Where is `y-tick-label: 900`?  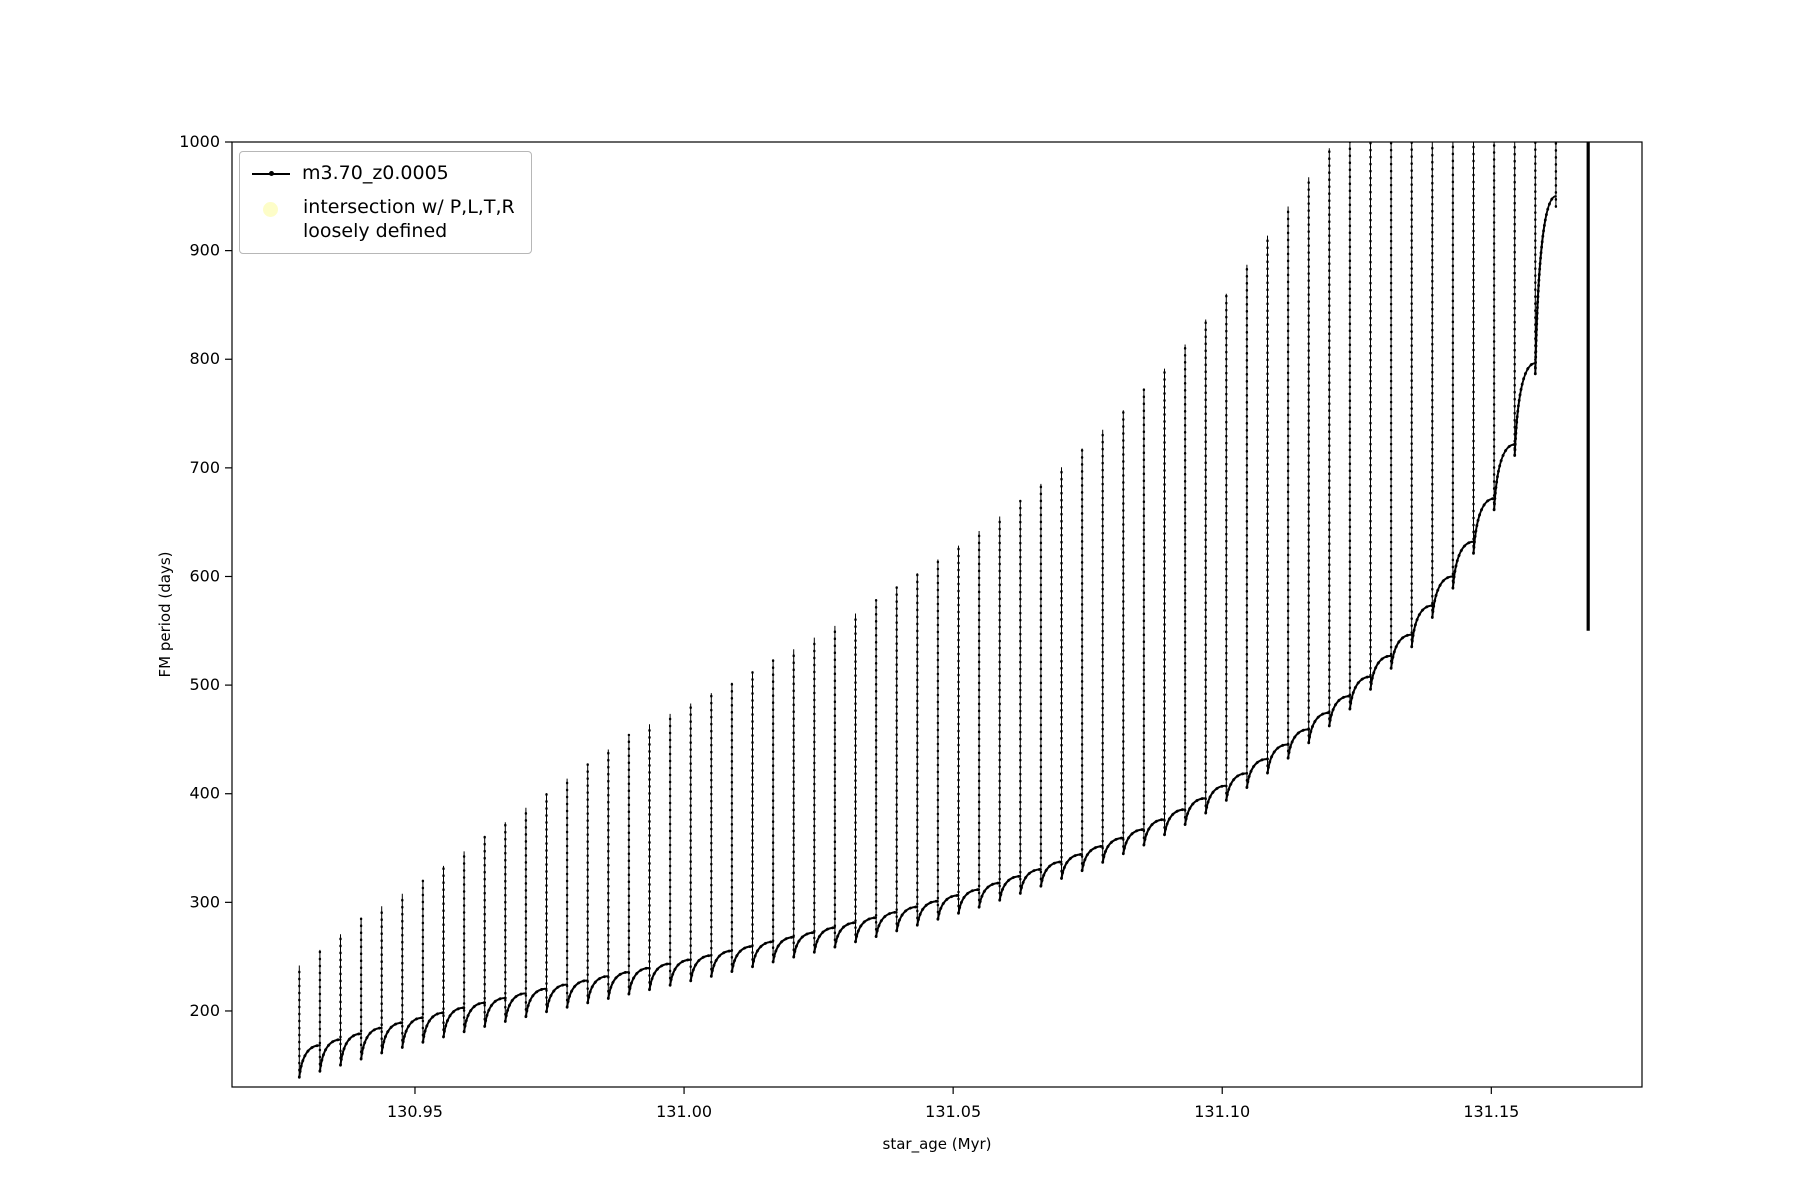
y-tick-label: 900 is located at coordinates (204, 250).